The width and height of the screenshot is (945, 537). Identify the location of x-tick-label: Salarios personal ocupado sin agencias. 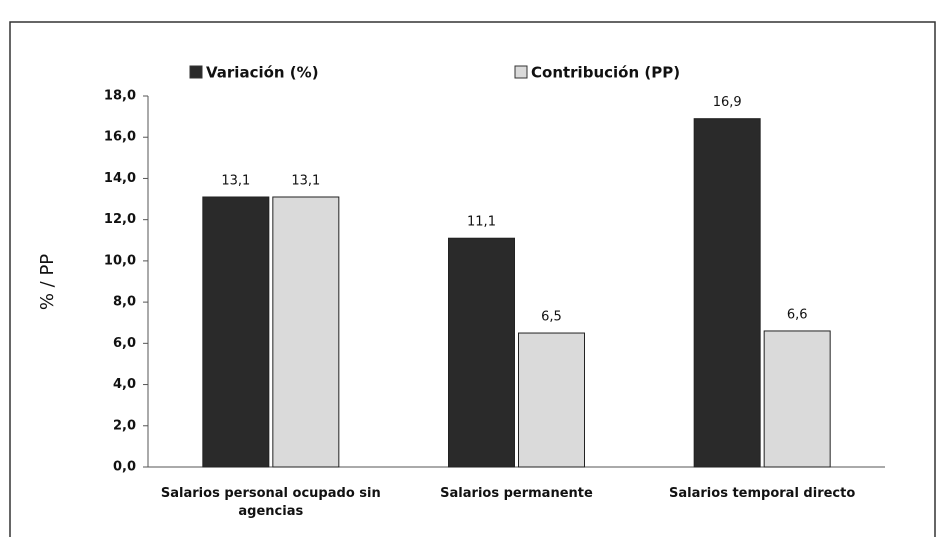
(270, 502).